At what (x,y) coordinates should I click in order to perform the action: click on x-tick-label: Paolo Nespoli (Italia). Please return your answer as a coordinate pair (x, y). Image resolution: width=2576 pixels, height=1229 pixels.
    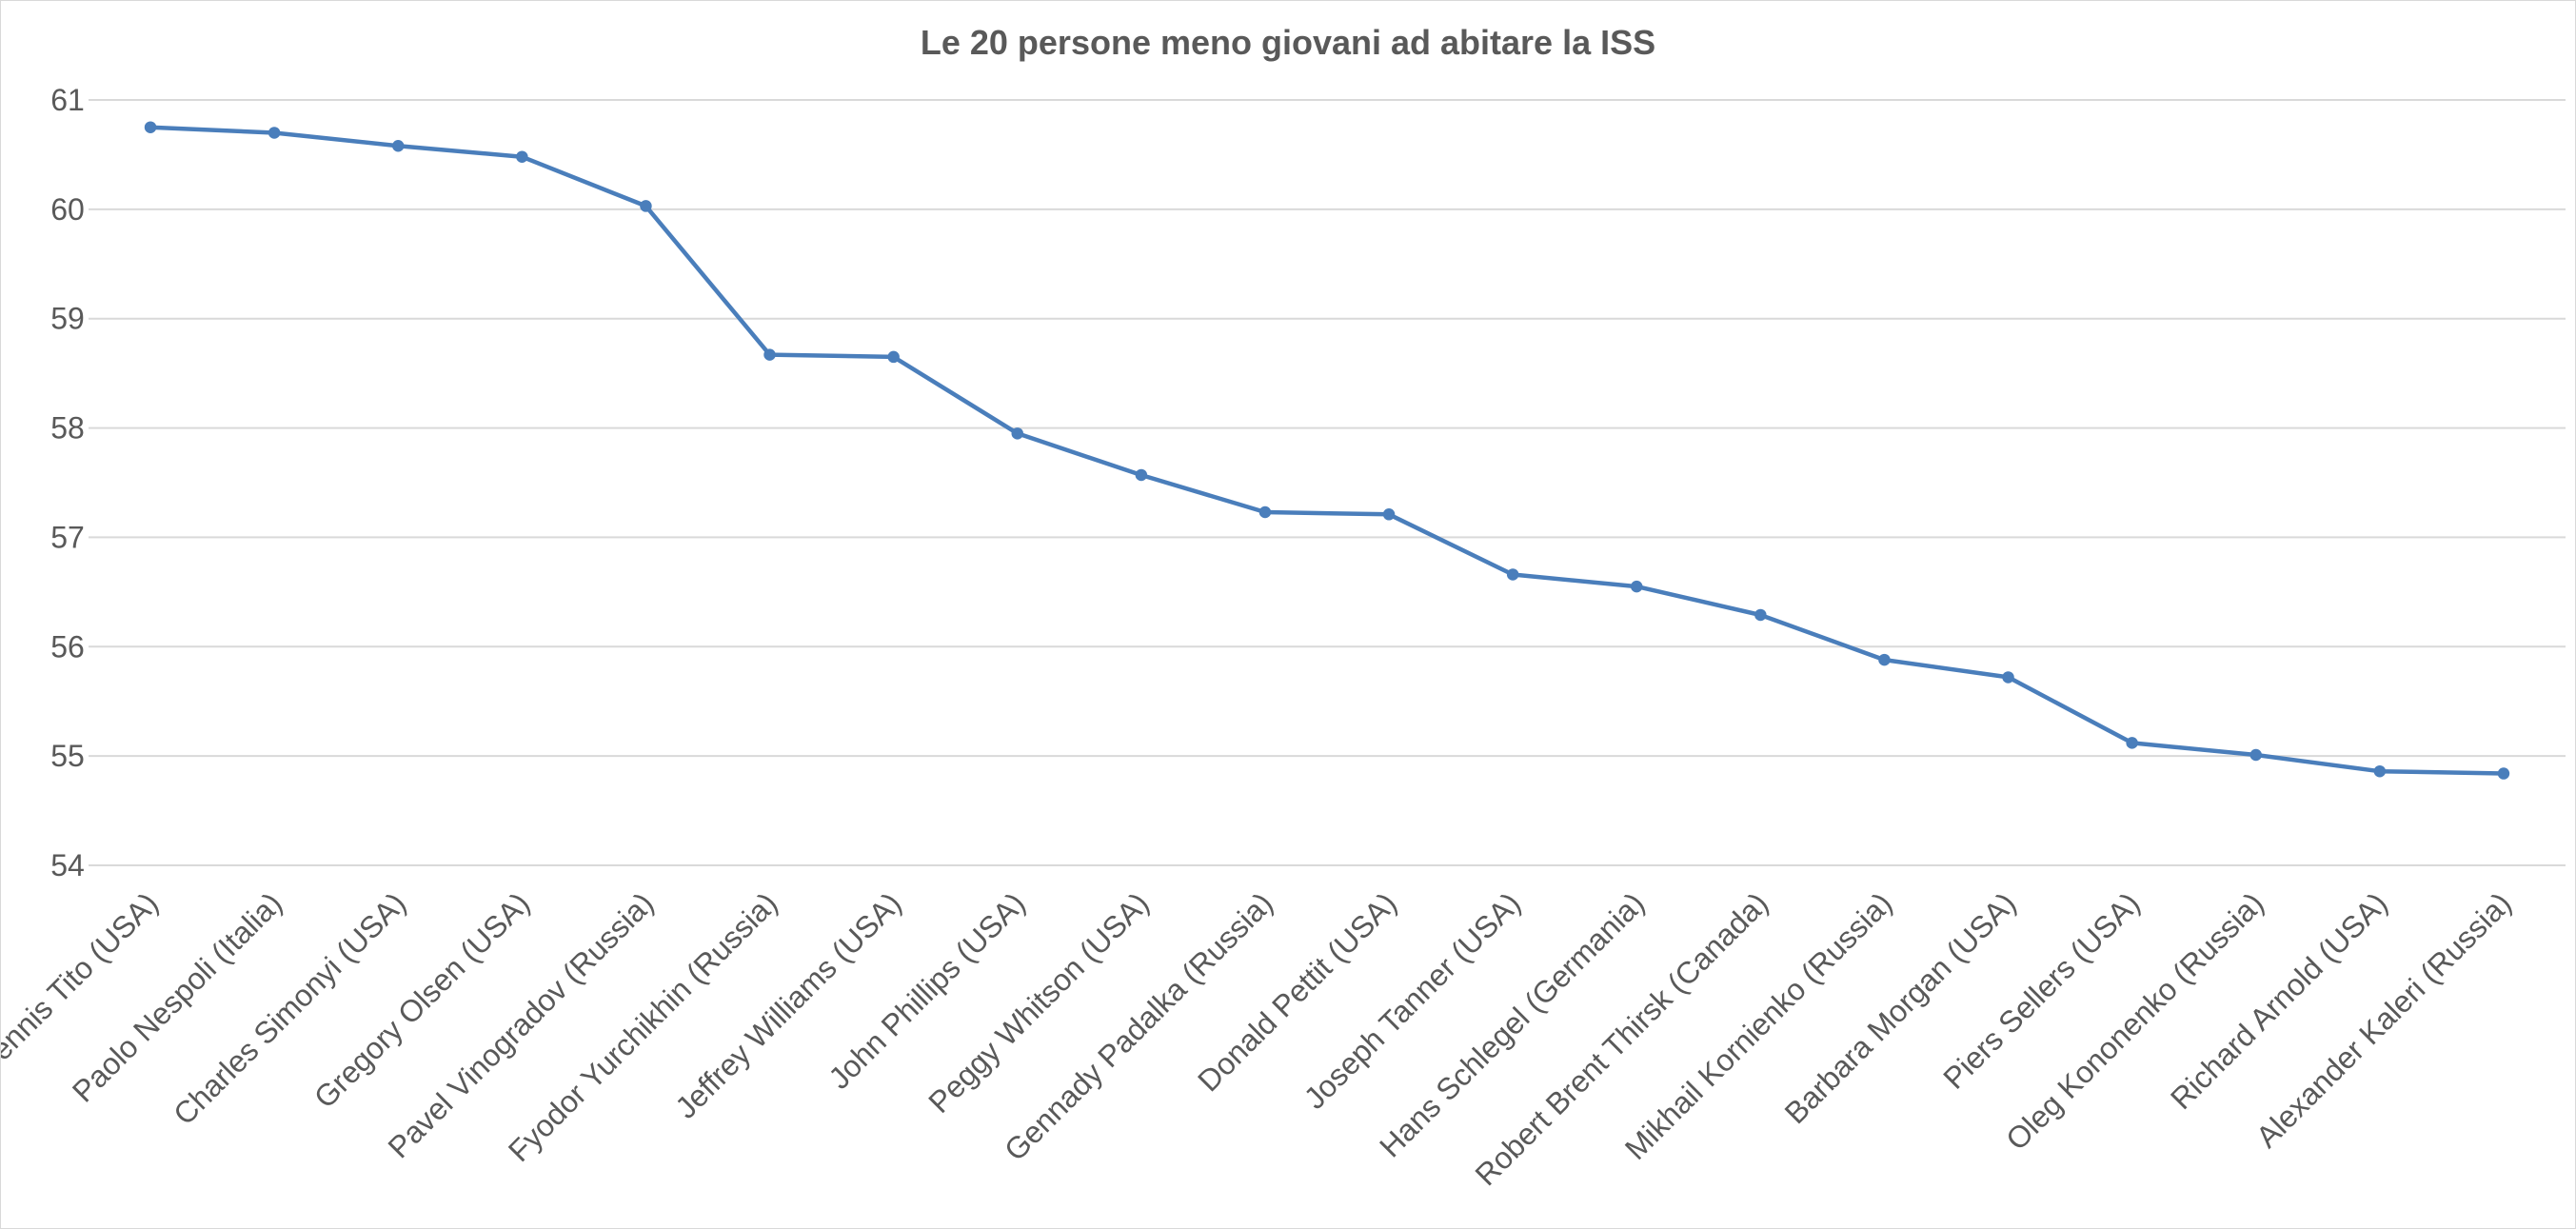
    Looking at the image, I should click on (177, 997).